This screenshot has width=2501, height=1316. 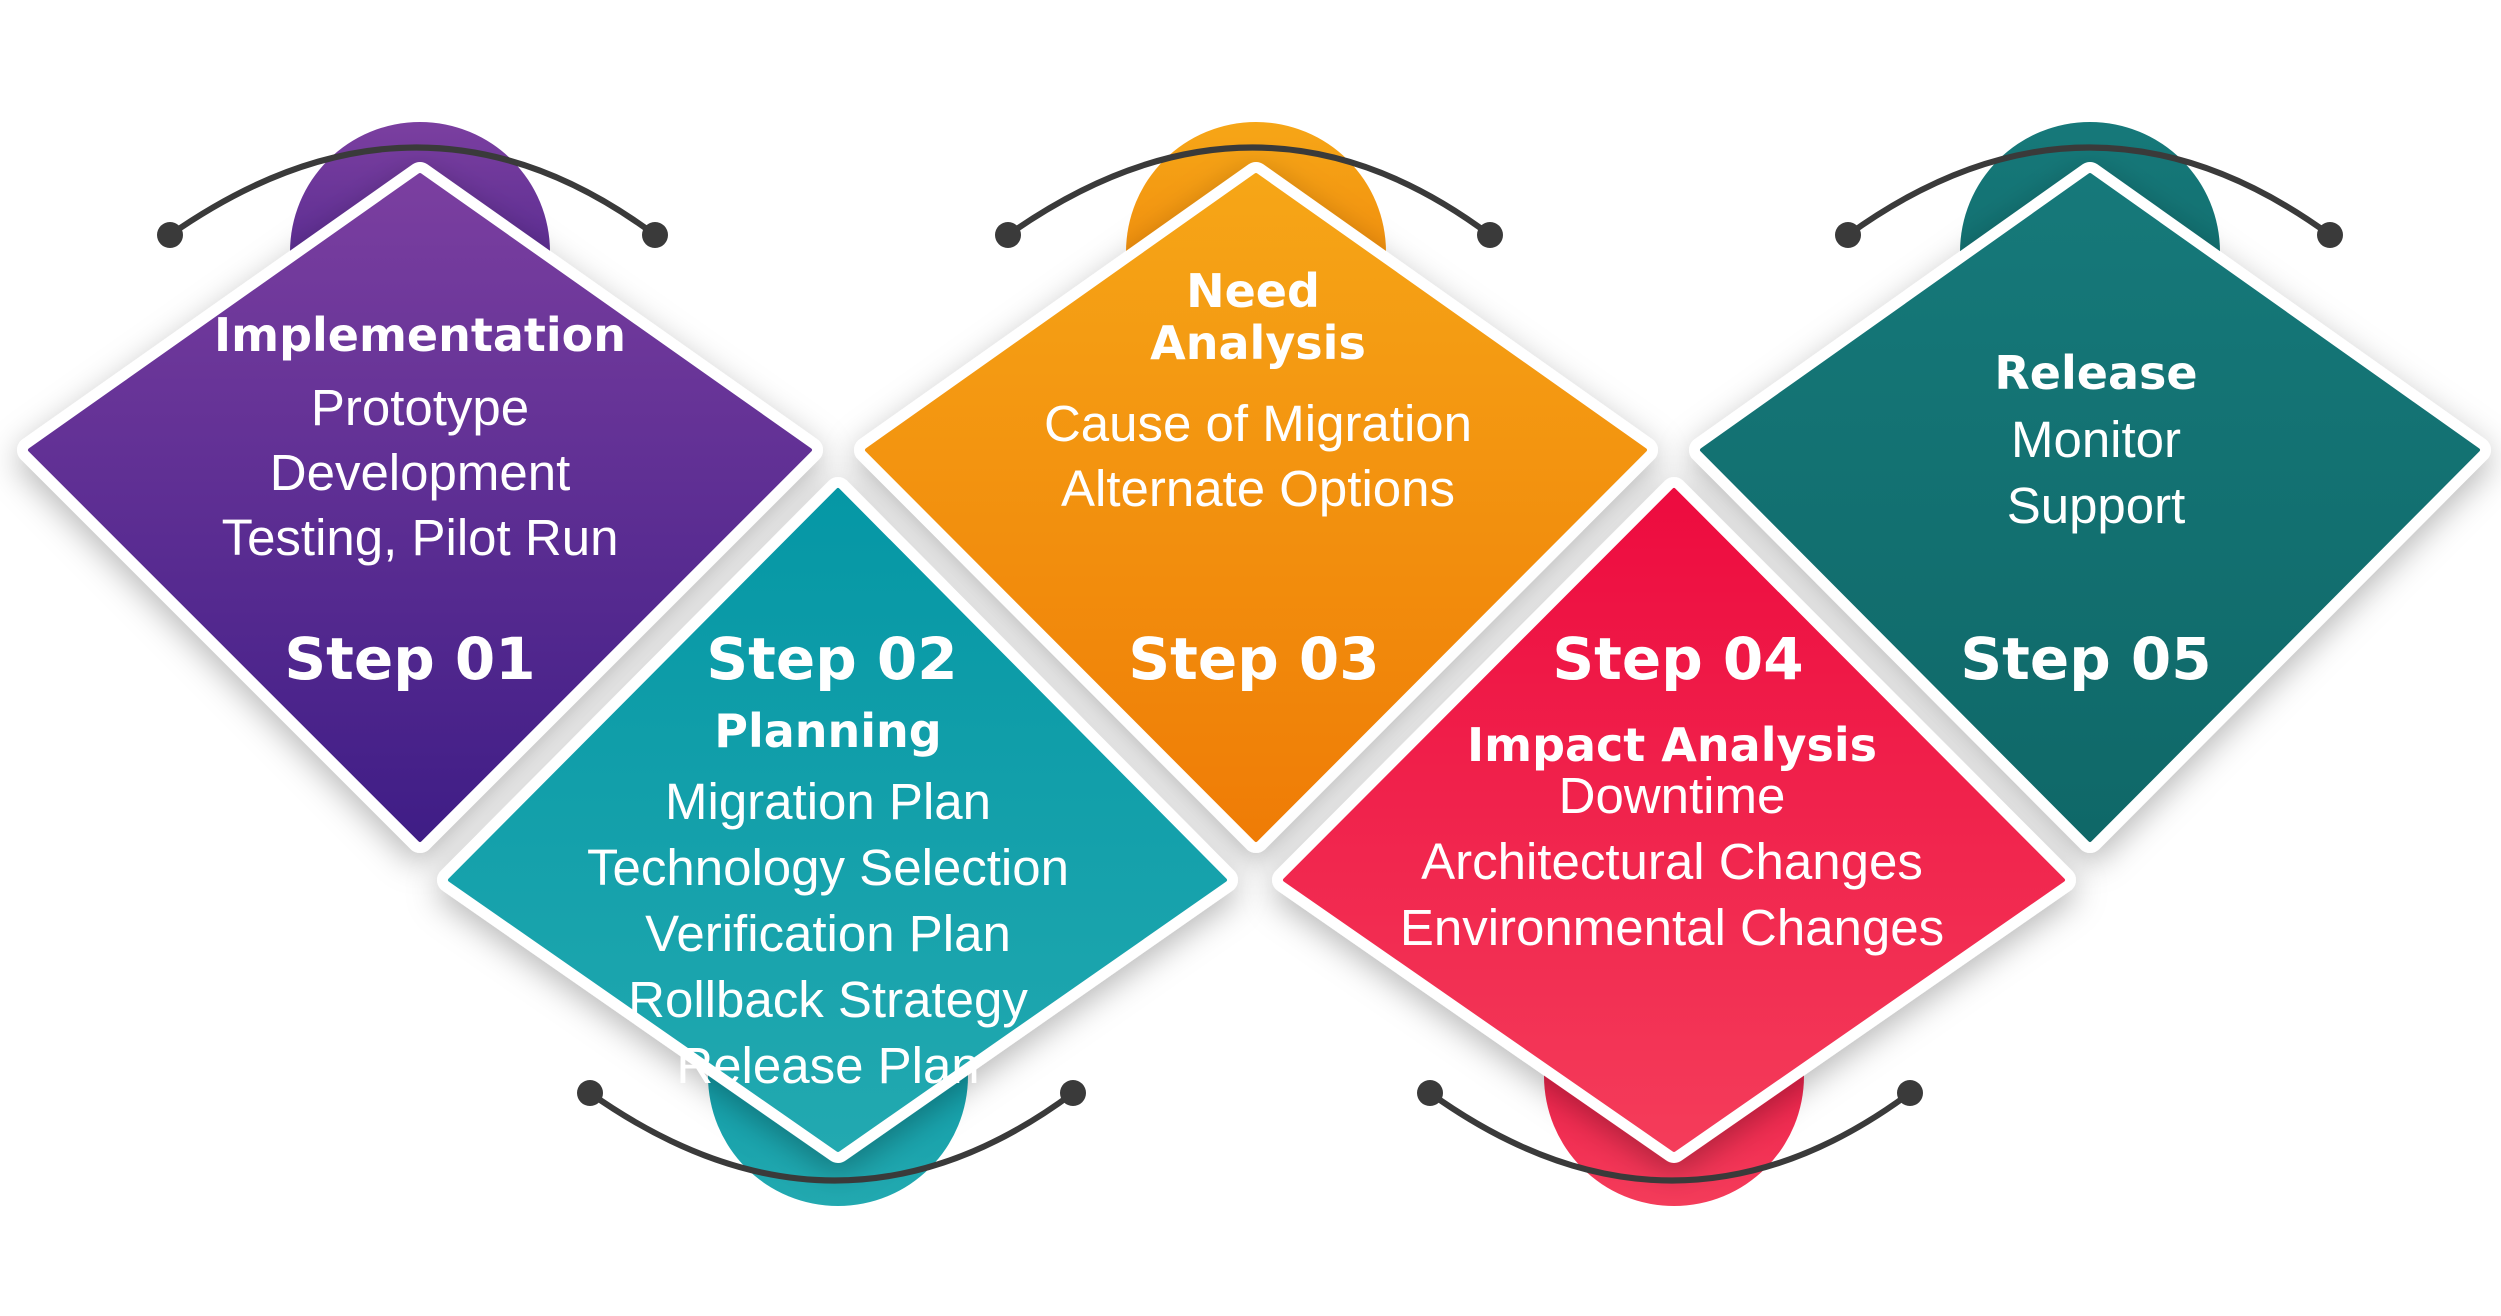 What do you see at coordinates (828, 867) in the screenshot?
I see `step-02-item: Technology Selection` at bounding box center [828, 867].